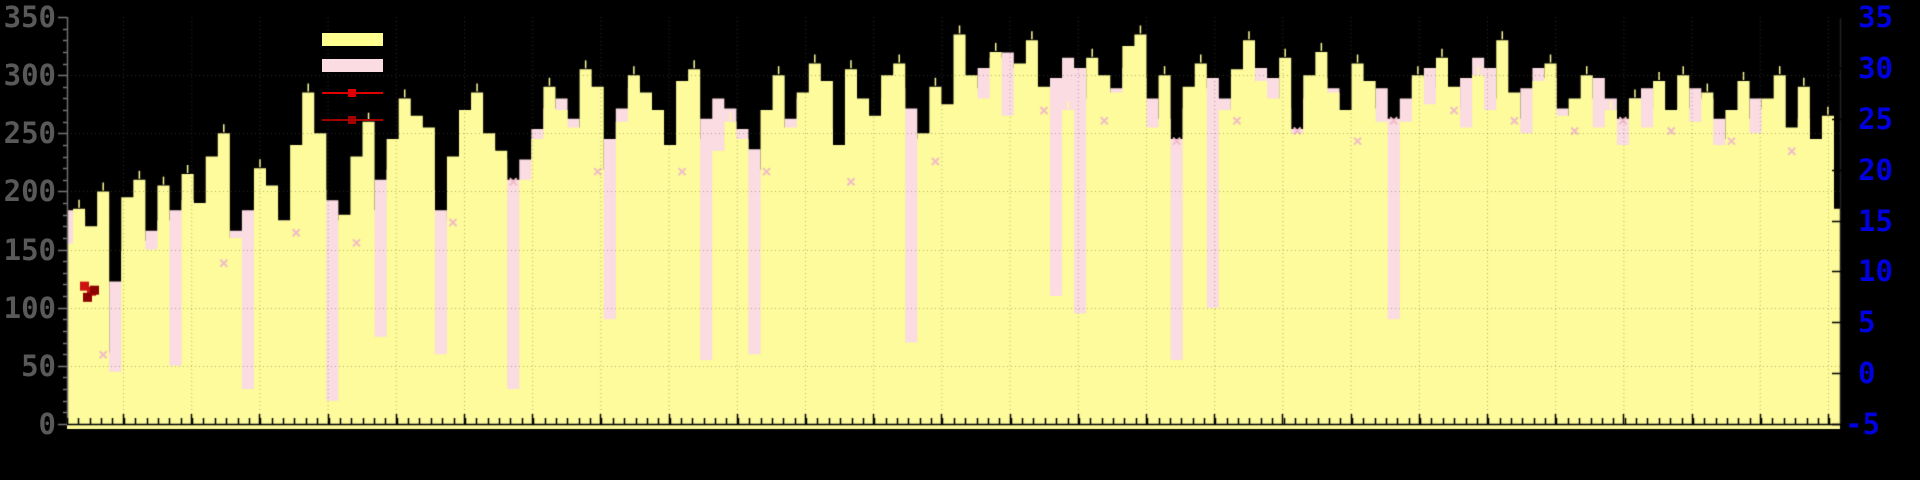 The image size is (1920, 480). Describe the element at coordinates (38, 366) in the screenshot. I see `left-axis-tick-label: 50` at that location.